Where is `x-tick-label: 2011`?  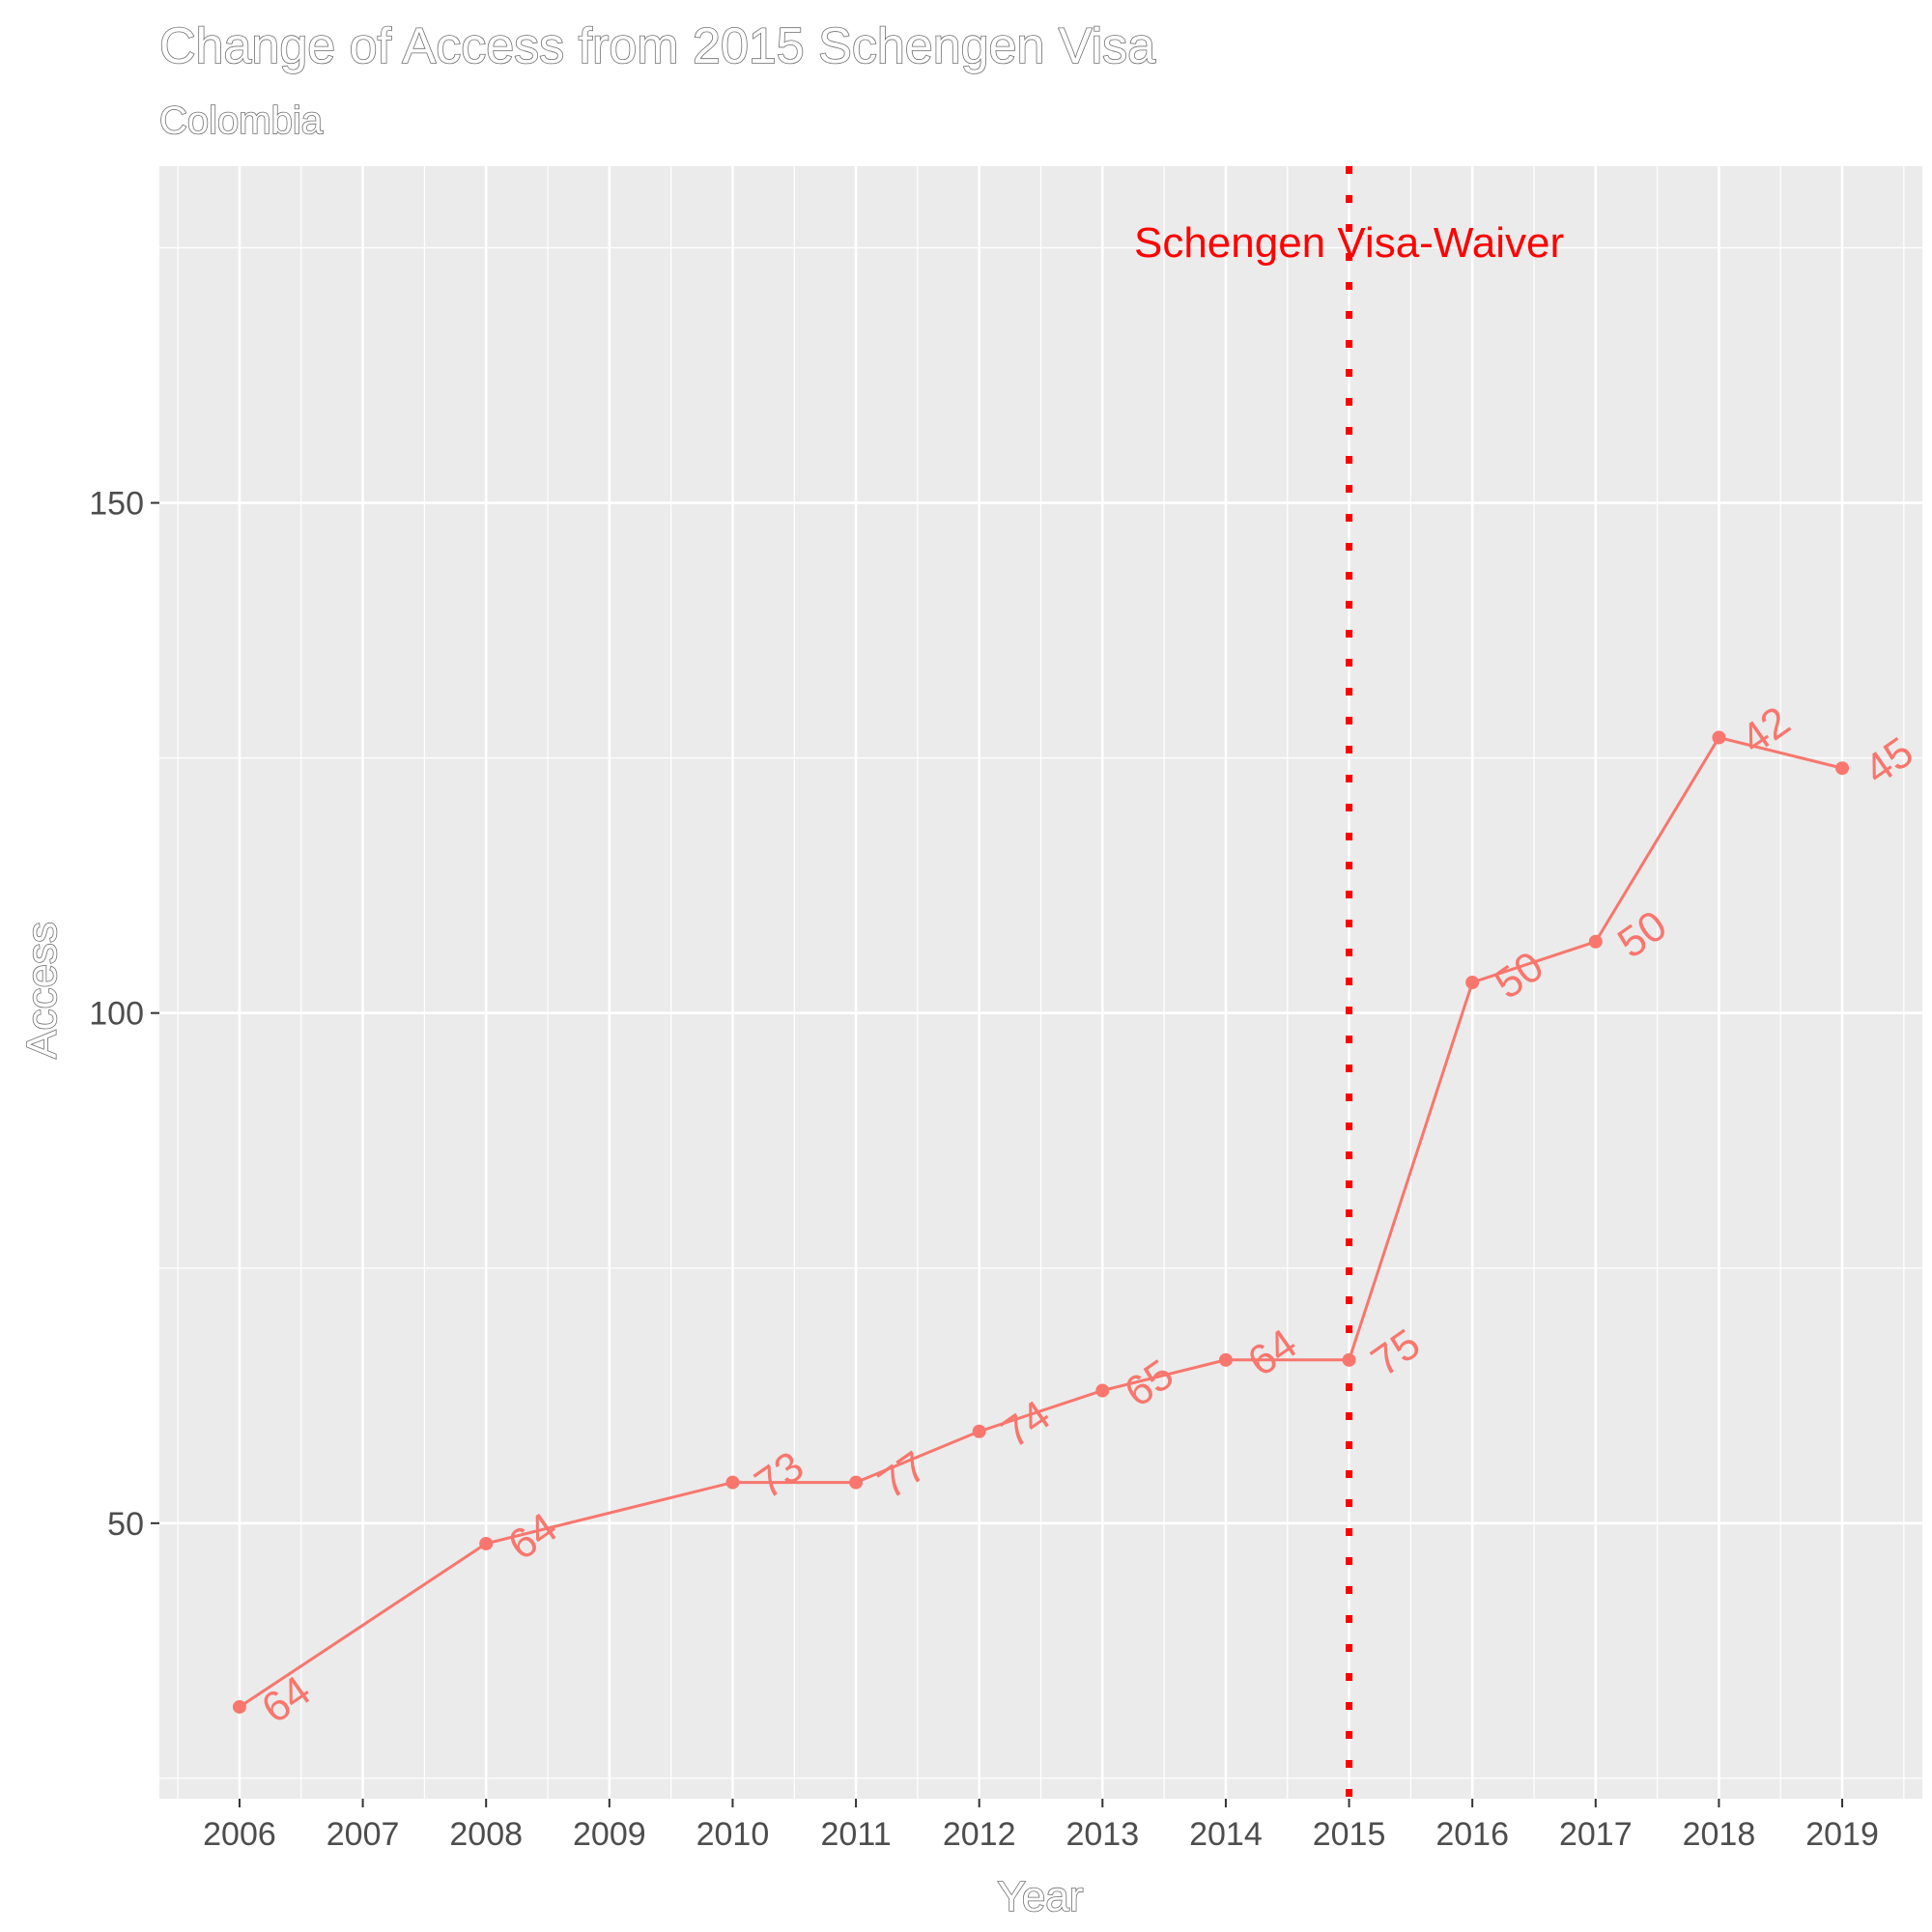 x-tick-label: 2011 is located at coordinates (856, 1834).